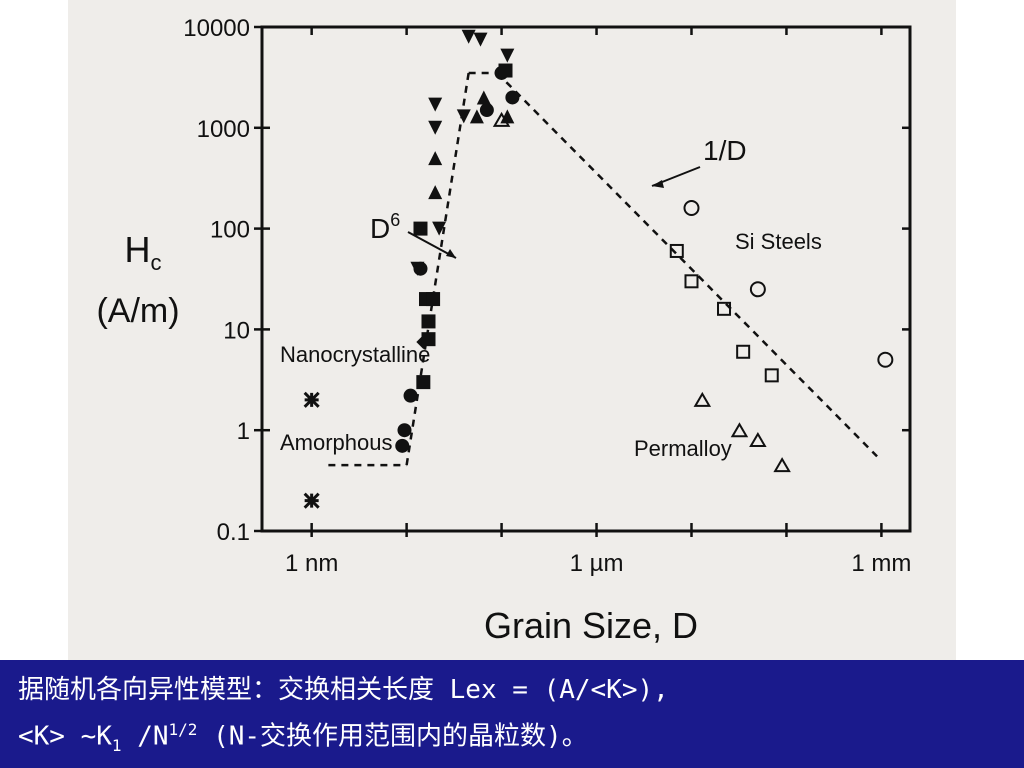  Describe the element at coordinates (343, 690) in the screenshot. I see `caption-line-1: 据随机各向异性模型：交换相关长度 Lex = (A/<K>),` at that location.